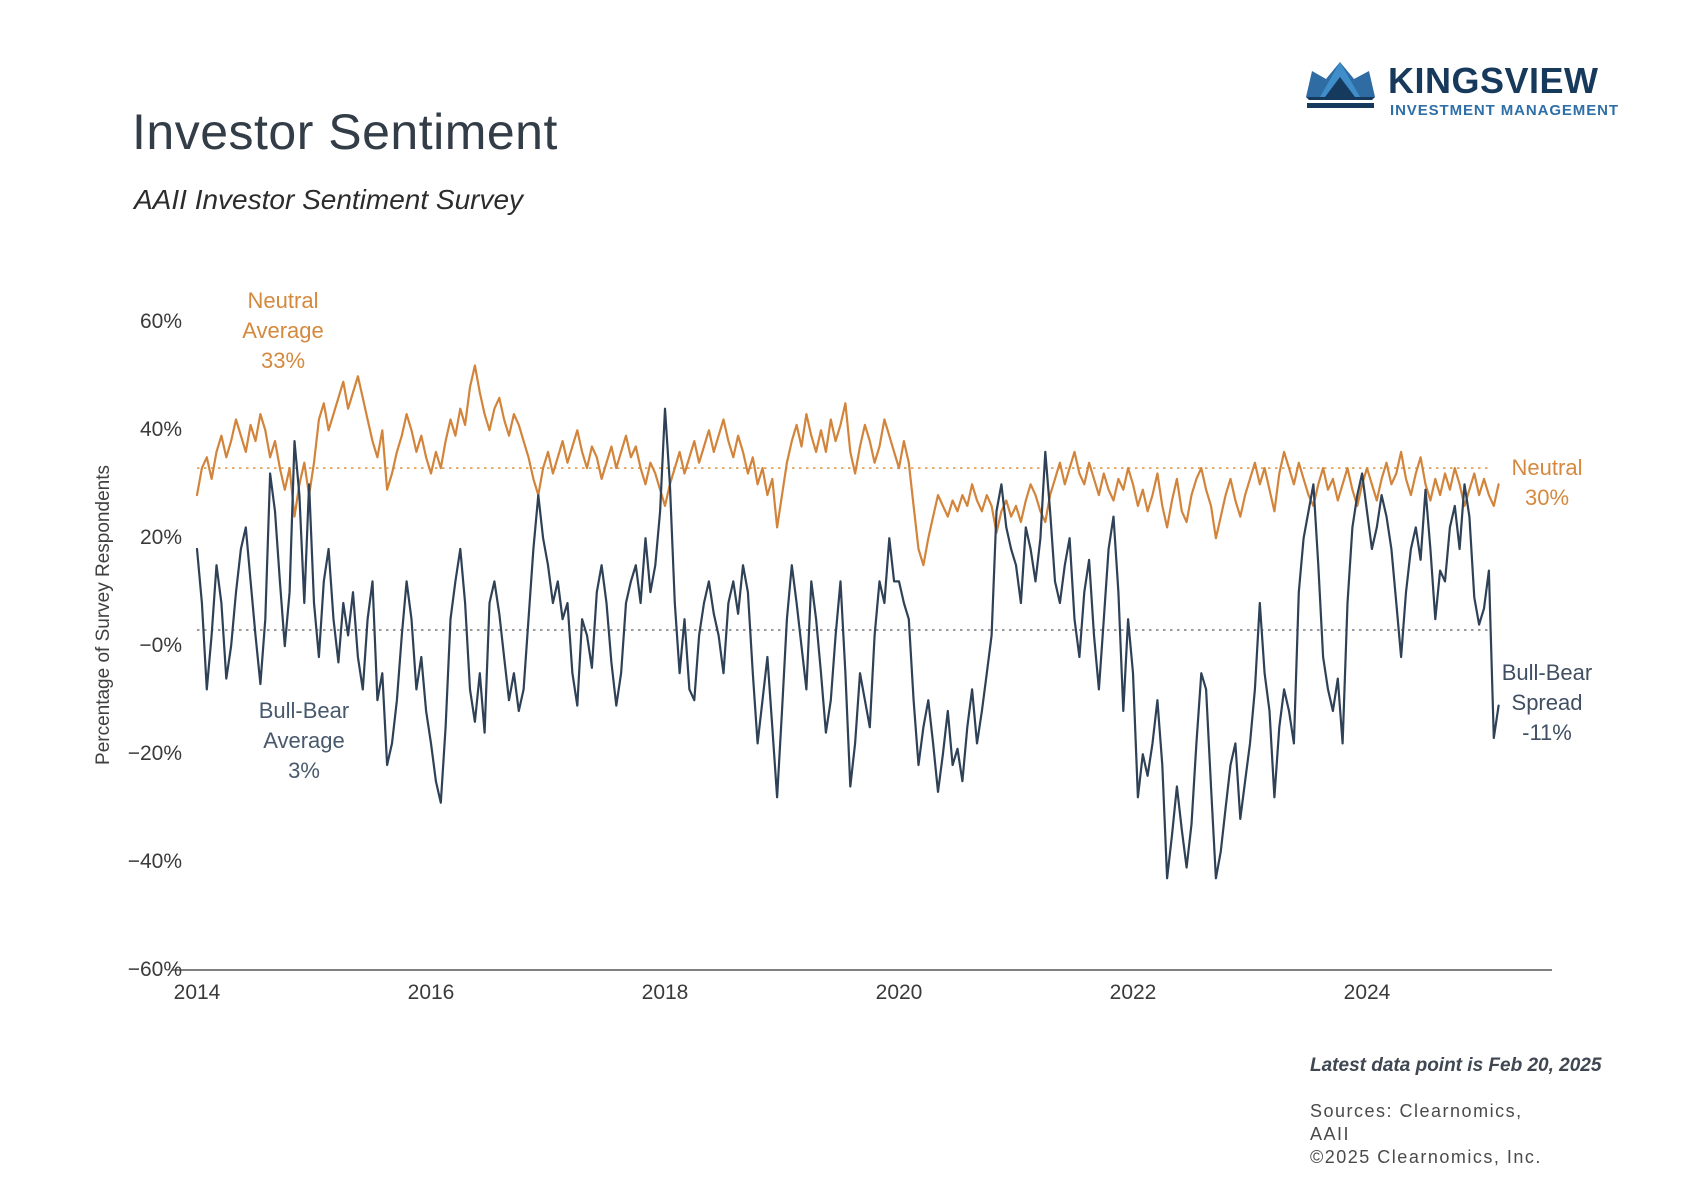  I want to click on bull-bear-average-annotation: Bull-Bear Average 3%, so click(304, 740).